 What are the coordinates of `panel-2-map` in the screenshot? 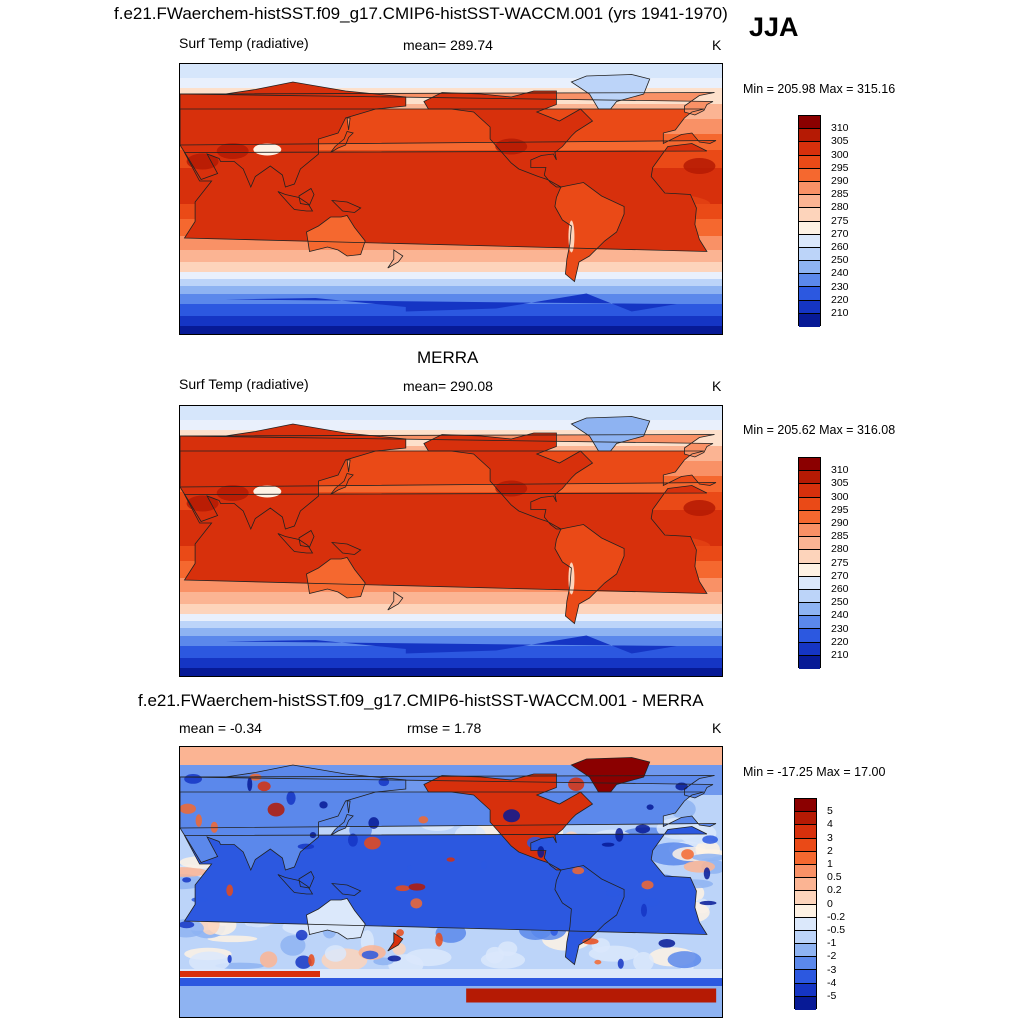 It's located at (451, 541).